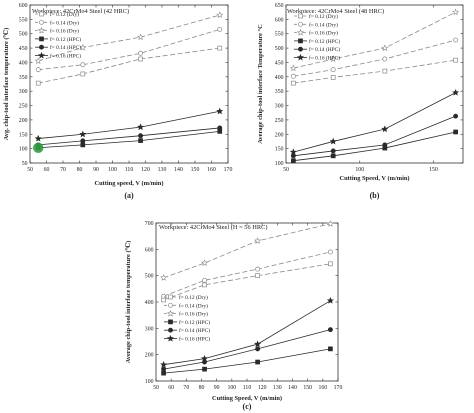  Describe the element at coordinates (149, 382) in the screenshot. I see `y-tick-label: 100` at that location.